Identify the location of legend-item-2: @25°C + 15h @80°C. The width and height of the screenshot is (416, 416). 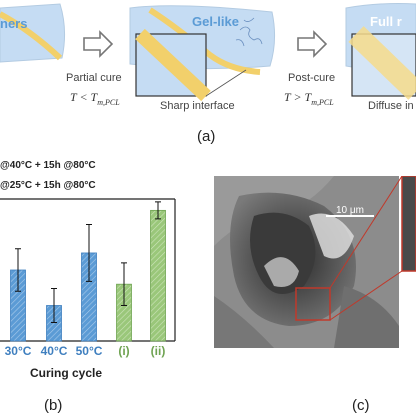
(48, 185).